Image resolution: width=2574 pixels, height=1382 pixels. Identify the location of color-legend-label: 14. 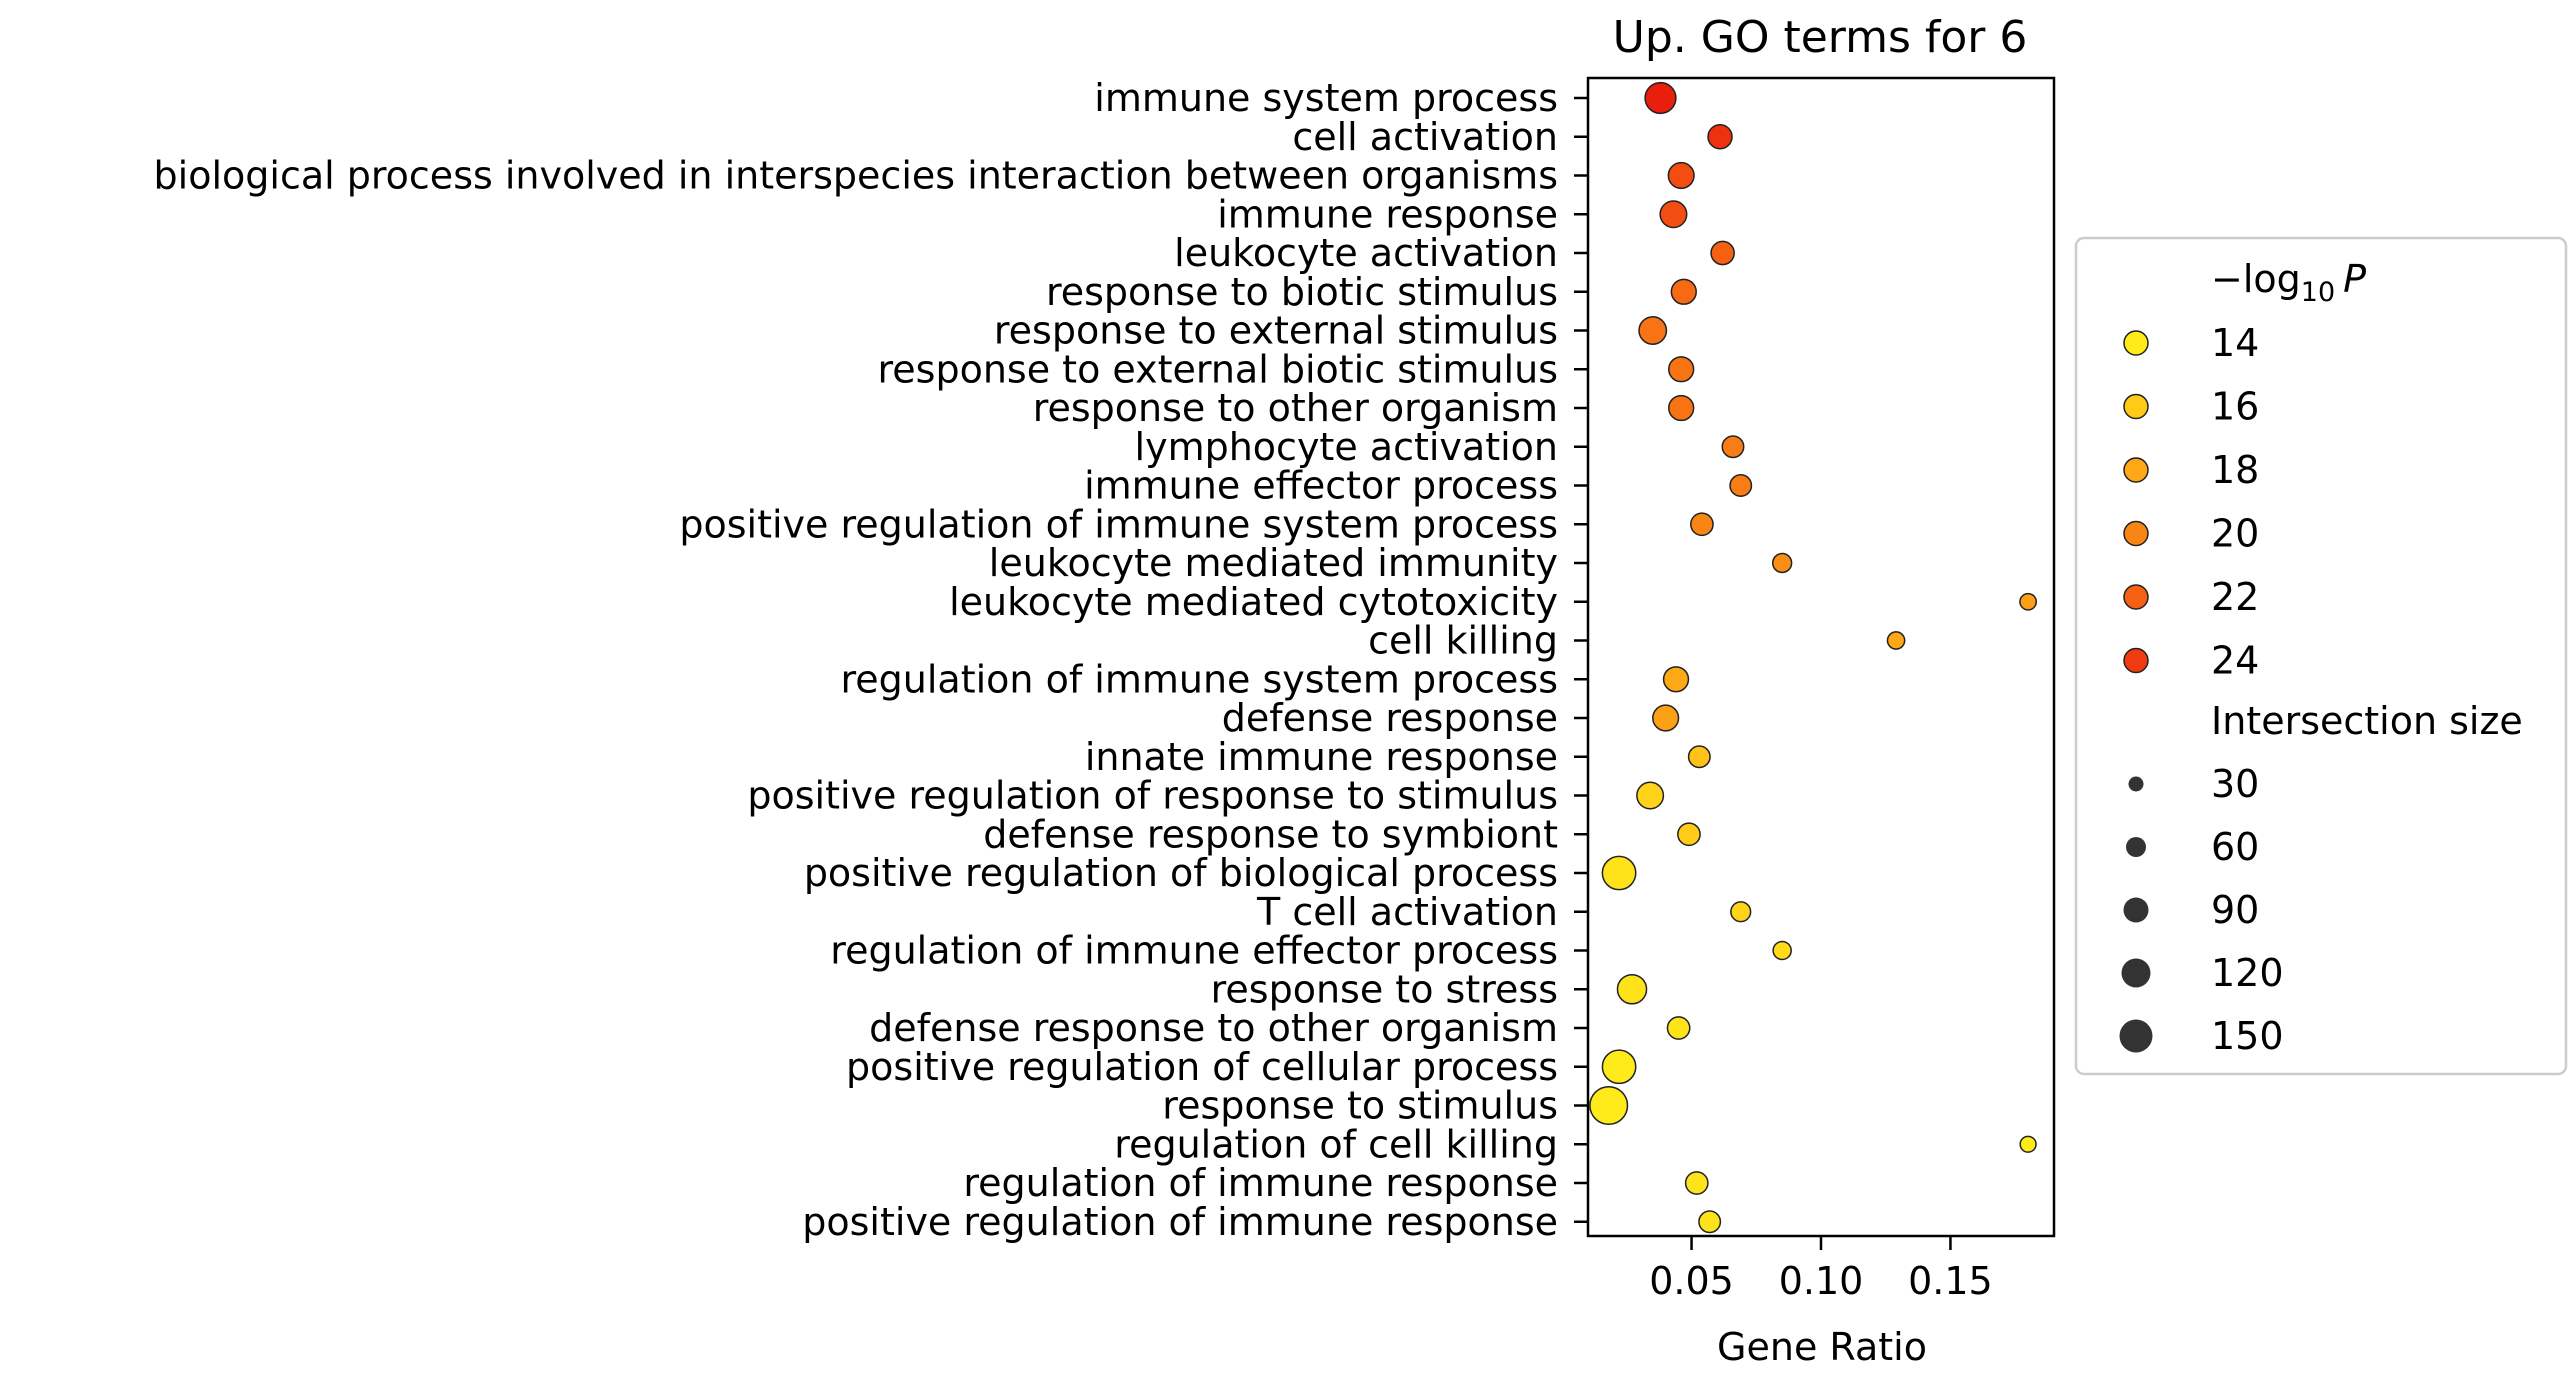
(2235, 343).